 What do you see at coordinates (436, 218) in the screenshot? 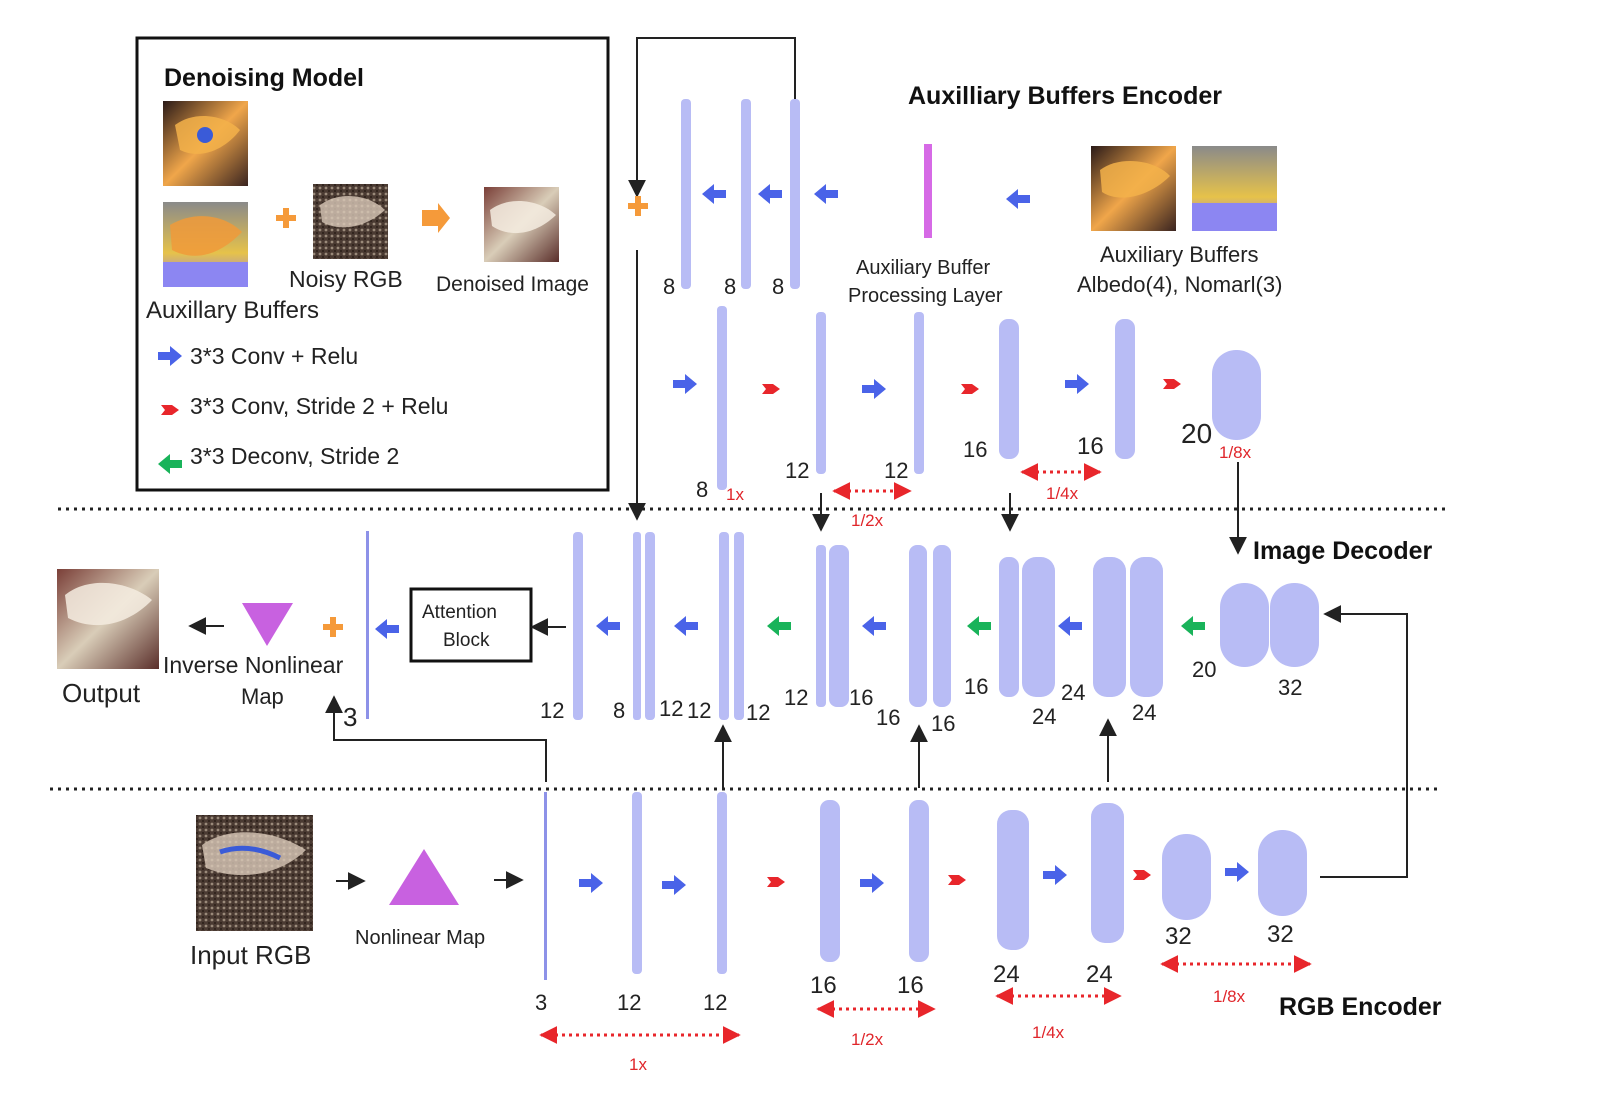
I see `arrow-right-icon` at bounding box center [436, 218].